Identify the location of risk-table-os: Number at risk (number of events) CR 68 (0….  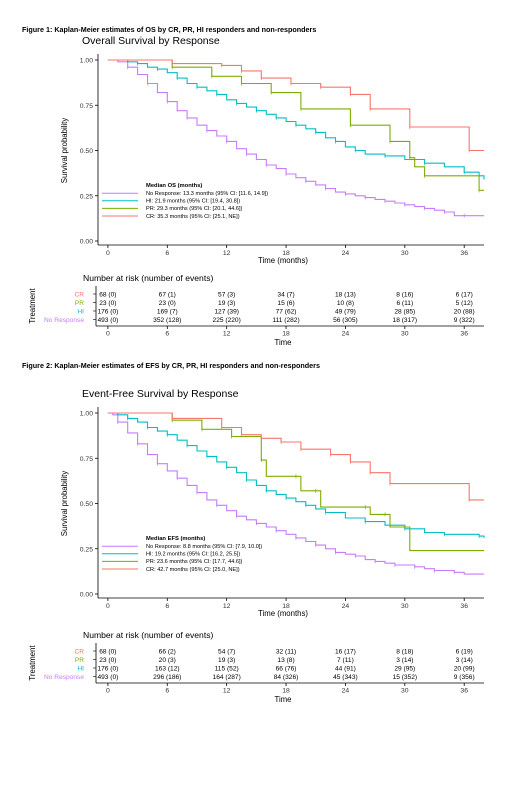
(256, 310).